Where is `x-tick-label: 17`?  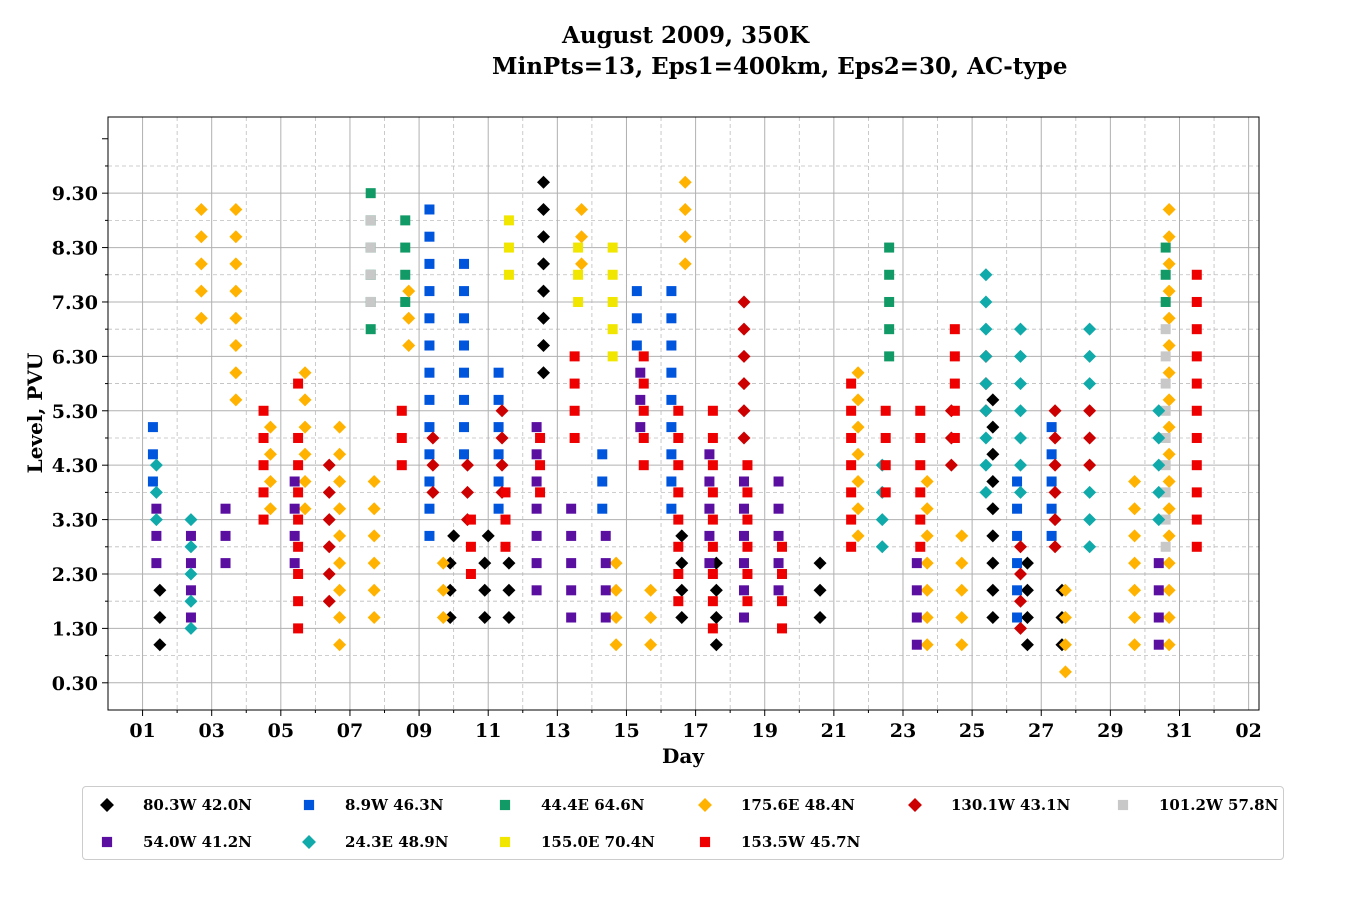 x-tick-label: 17 is located at coordinates (695, 731).